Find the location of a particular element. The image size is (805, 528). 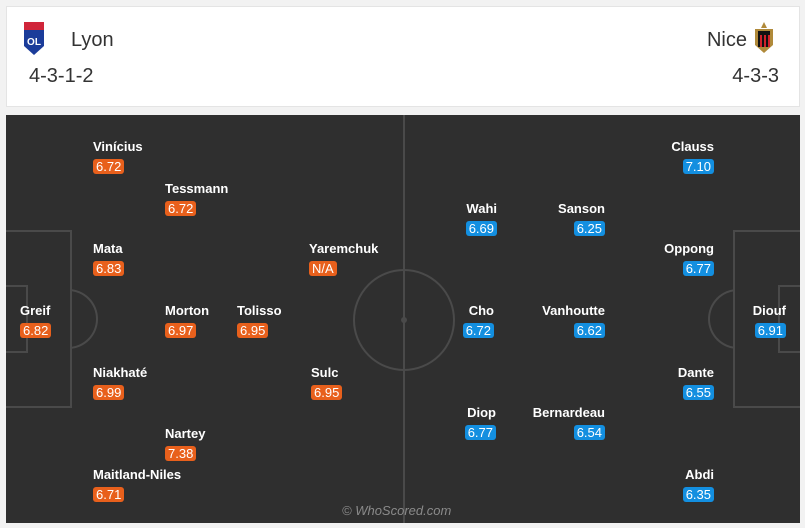

player-rating-badge: 6.55 is located at coordinates (698, 392).